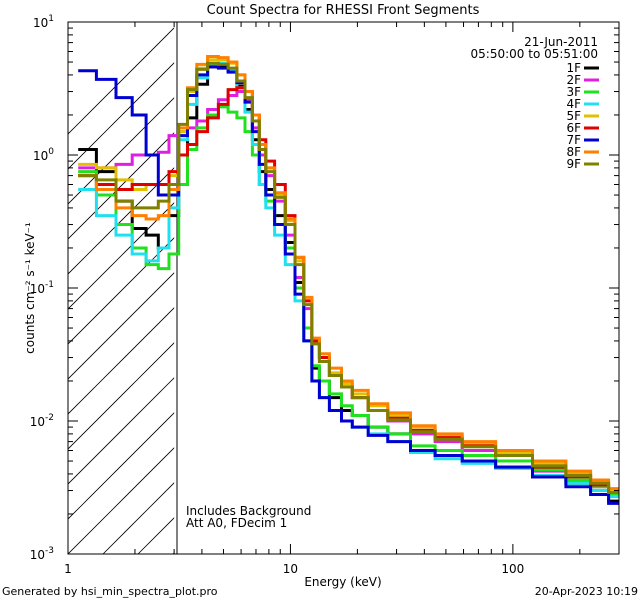 The image size is (640, 600). Describe the element at coordinates (43, 155) in the screenshot. I see `y-tick-label: 10⁰` at that location.